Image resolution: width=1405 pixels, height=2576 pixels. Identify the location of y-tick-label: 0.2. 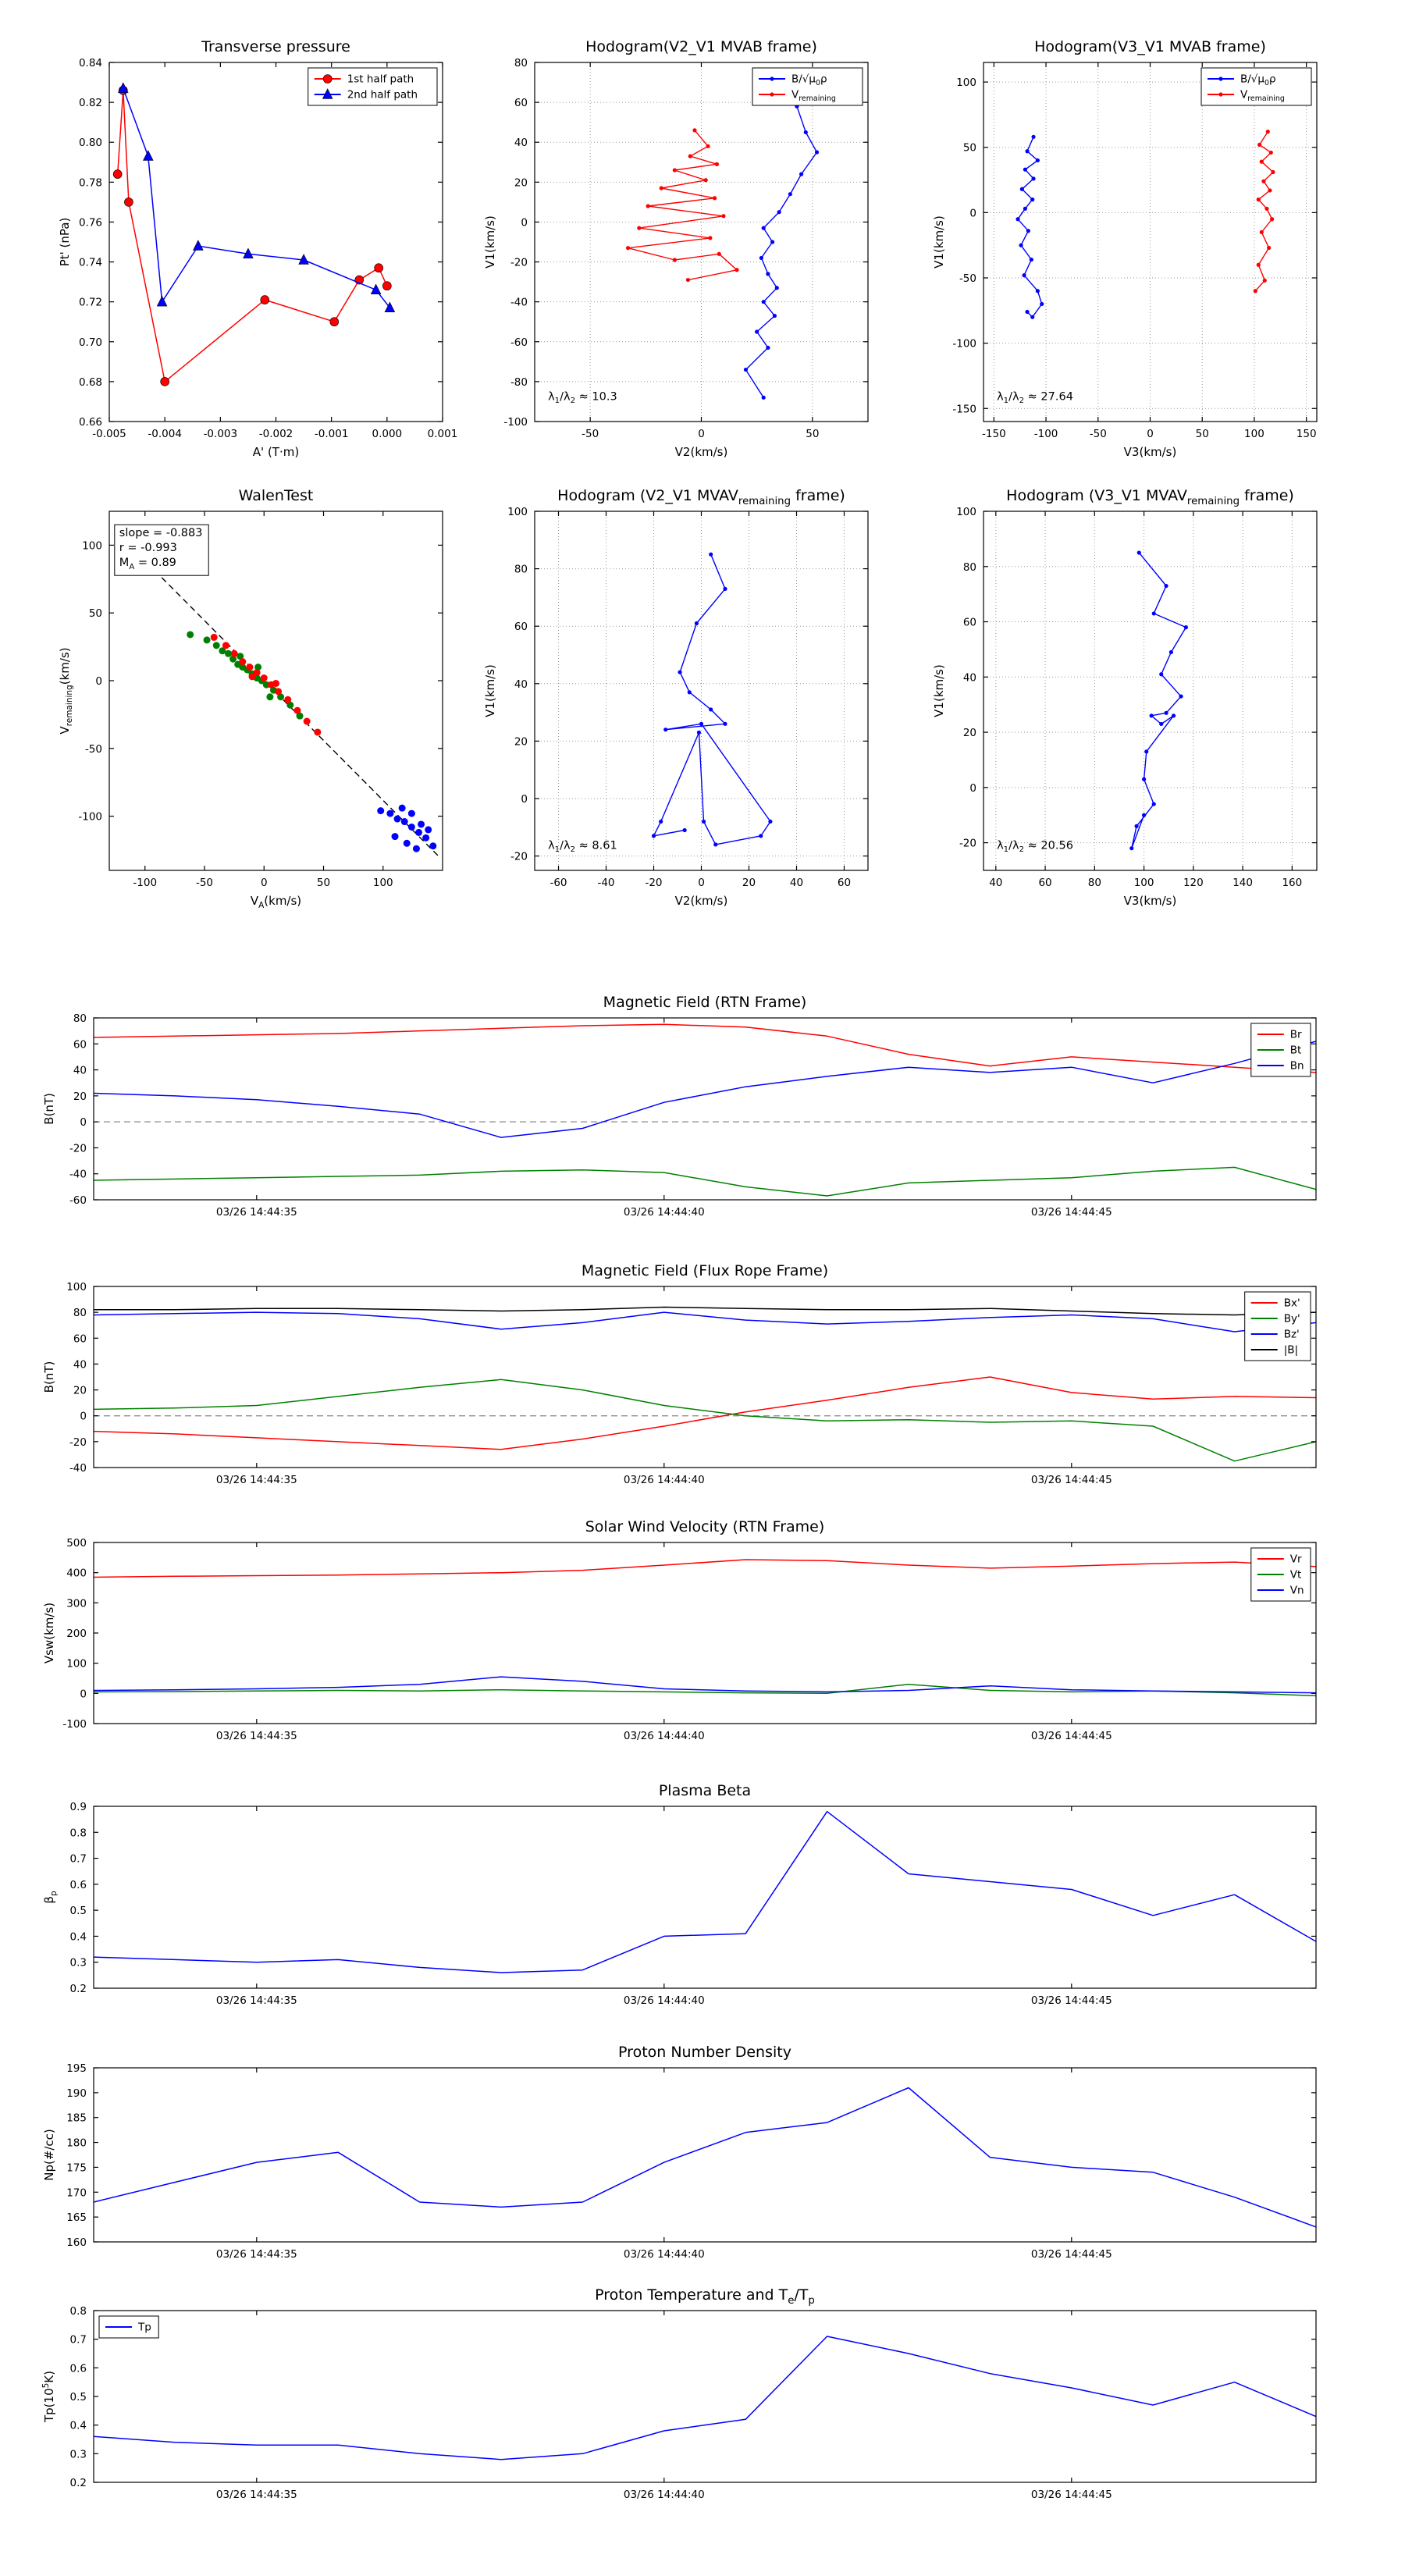
(78, 1989).